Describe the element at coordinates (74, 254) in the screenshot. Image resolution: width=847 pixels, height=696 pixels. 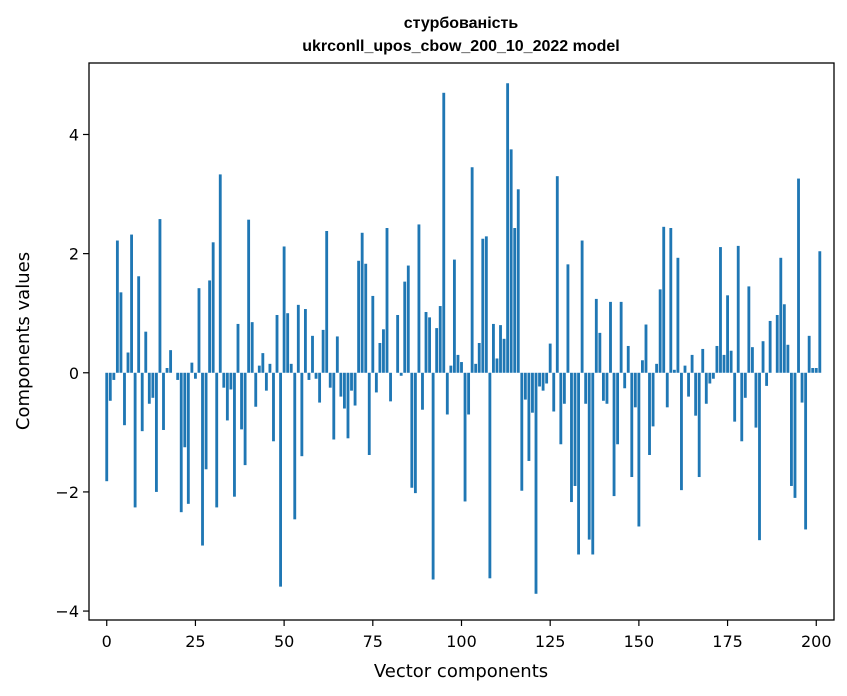
I see `y-tick-label: 2` at that location.